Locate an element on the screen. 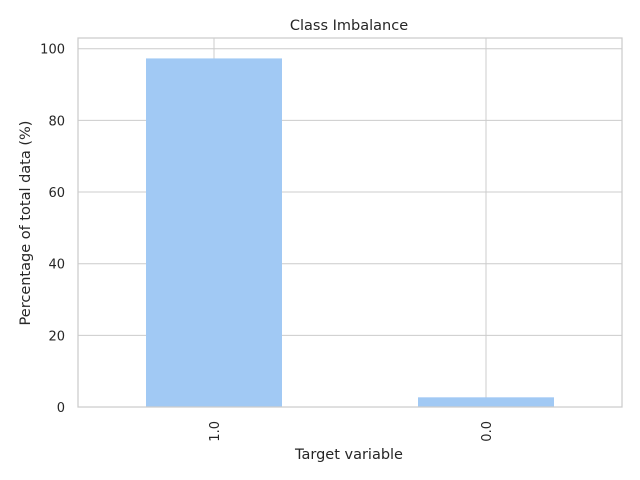 The width and height of the screenshot is (640, 480). x-tick-labels: 1.0 0.0 is located at coordinates (351, 431).